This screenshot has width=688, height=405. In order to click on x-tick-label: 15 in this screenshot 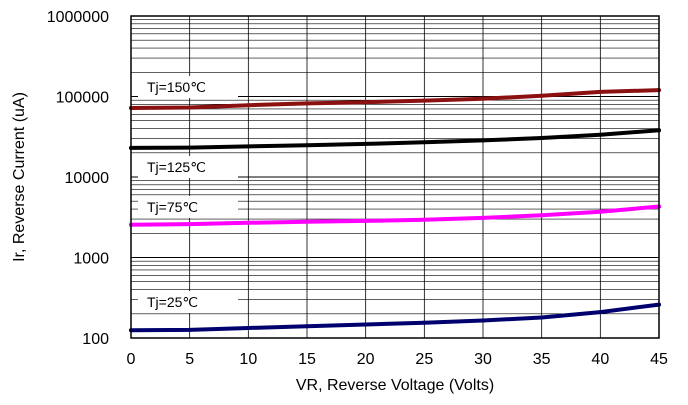, I will do `click(307, 359)`.